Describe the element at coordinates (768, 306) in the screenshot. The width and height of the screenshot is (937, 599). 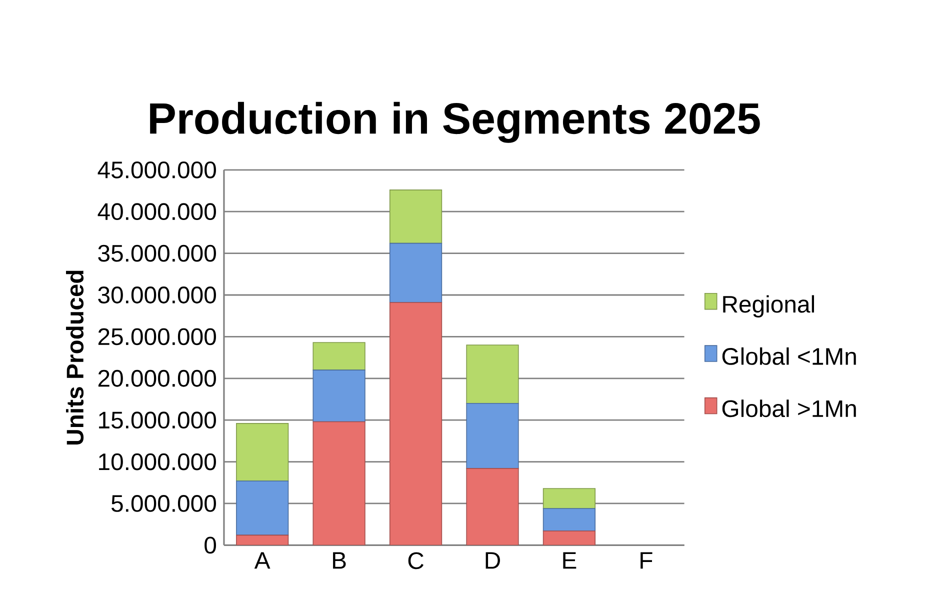
I see `legend-label: Regional` at that location.